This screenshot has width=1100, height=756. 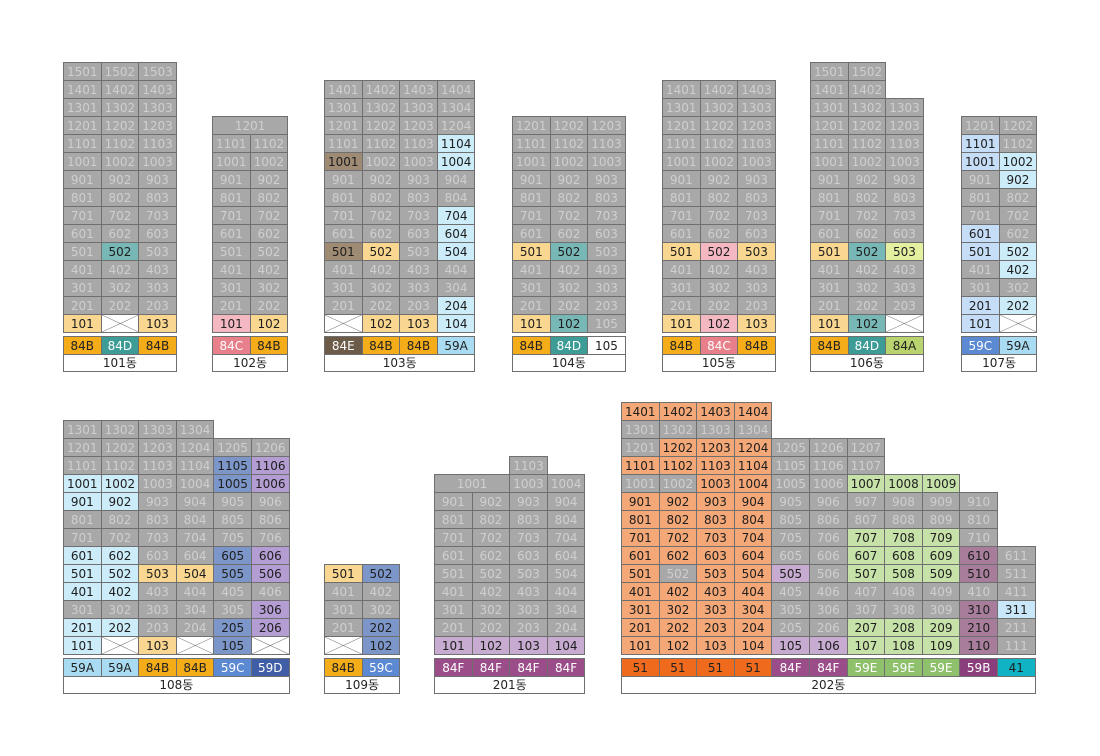 What do you see at coordinates (978, 537) in the screenshot?
I see `unit-cell: 710` at bounding box center [978, 537].